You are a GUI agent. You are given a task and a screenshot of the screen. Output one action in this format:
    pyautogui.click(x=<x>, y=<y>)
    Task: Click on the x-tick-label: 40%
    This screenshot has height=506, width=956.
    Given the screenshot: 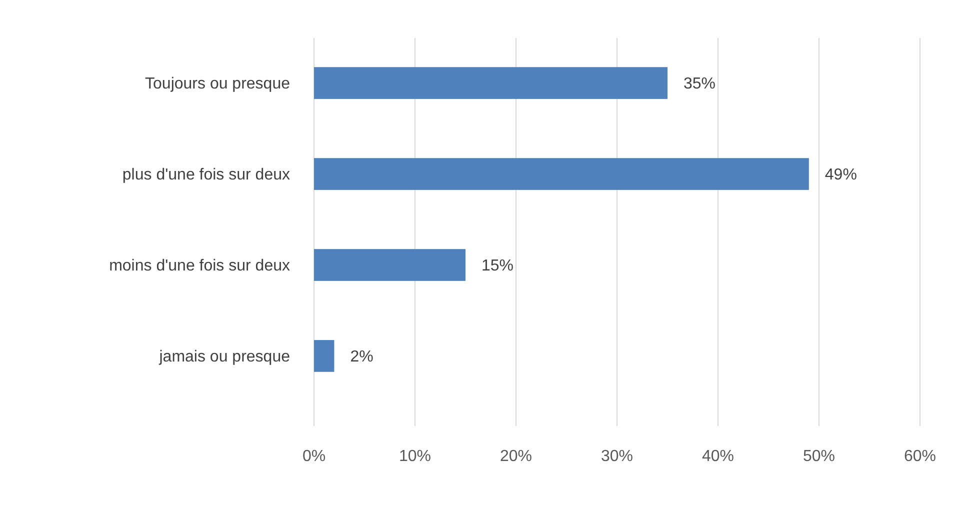 What is the action you would take?
    pyautogui.click(x=718, y=456)
    